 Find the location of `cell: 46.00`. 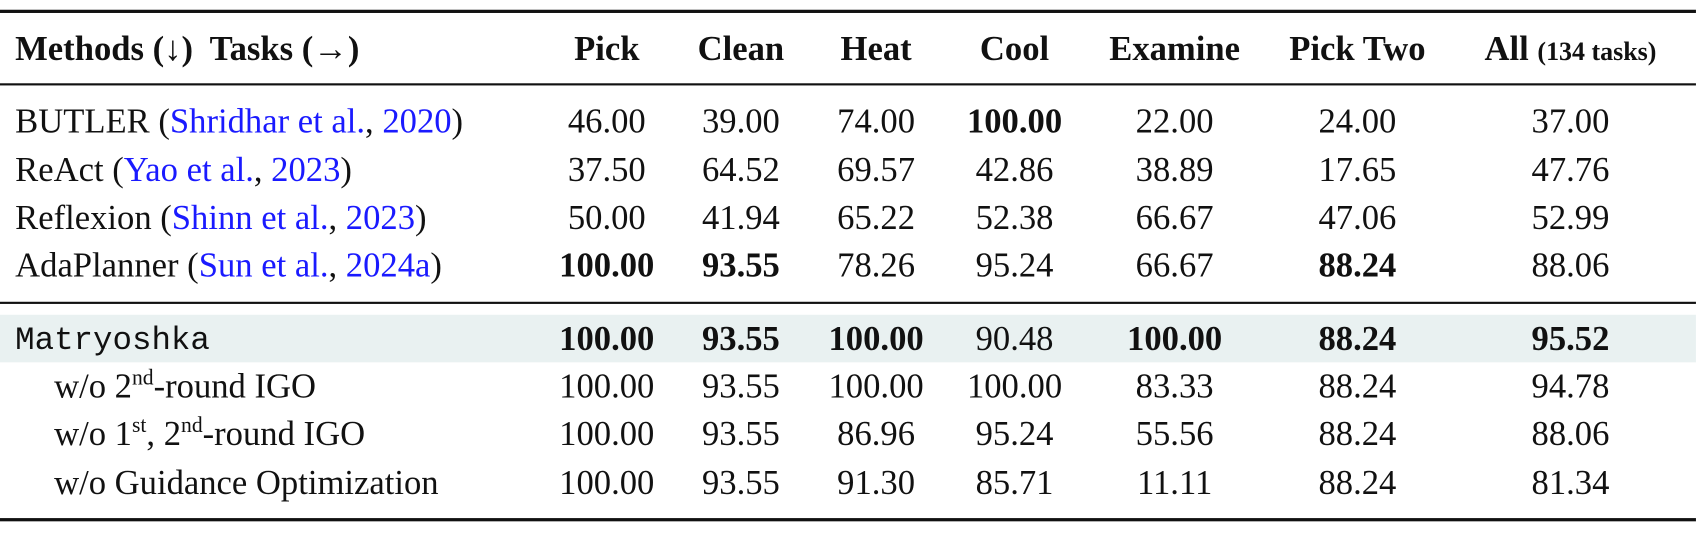

cell: 46.00 is located at coordinates (606, 121).